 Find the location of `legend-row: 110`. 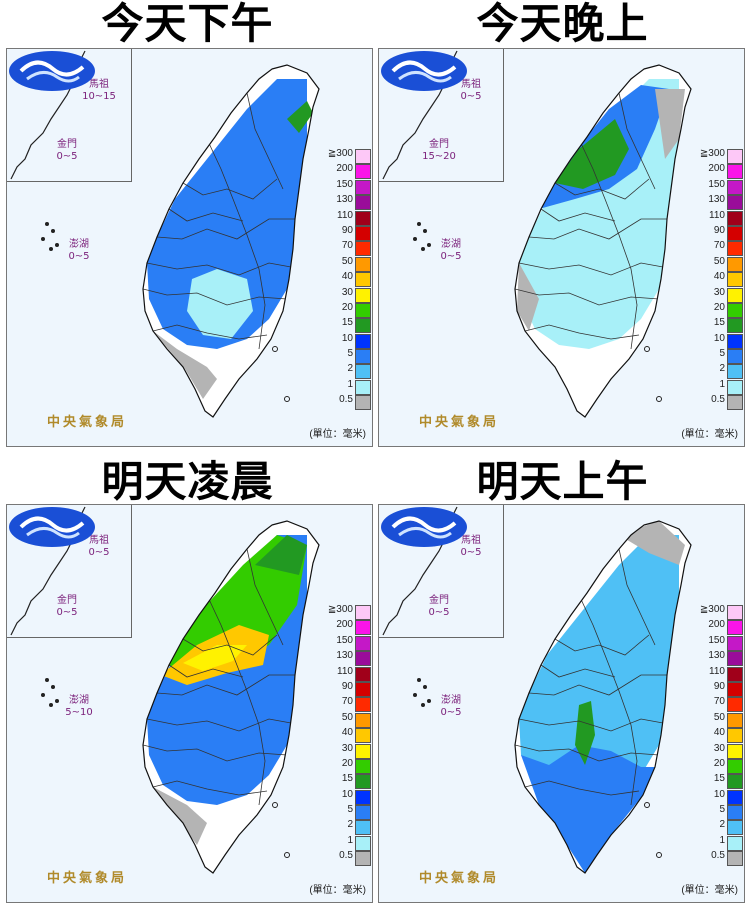

legend-row: 110 is located at coordinates (354, 674).